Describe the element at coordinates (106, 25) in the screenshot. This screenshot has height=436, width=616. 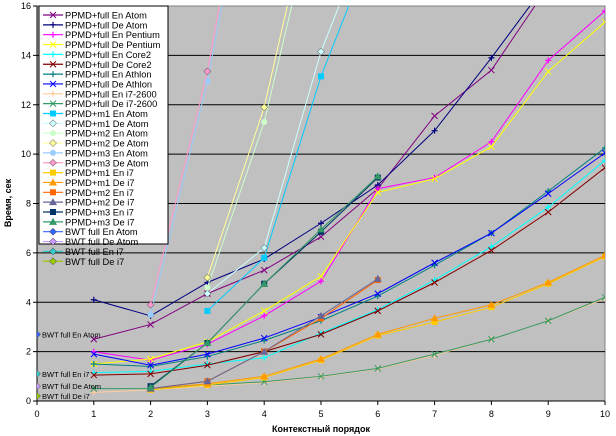
I see `legend-label: PPMD+full De Atom` at that location.